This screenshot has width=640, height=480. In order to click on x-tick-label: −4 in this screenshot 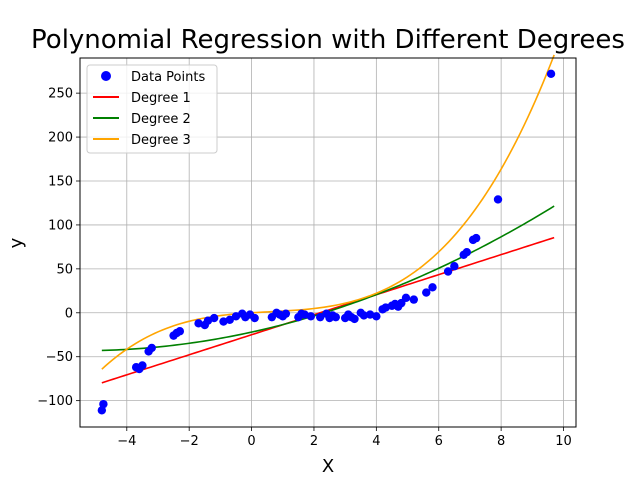, I will do `click(126, 441)`.